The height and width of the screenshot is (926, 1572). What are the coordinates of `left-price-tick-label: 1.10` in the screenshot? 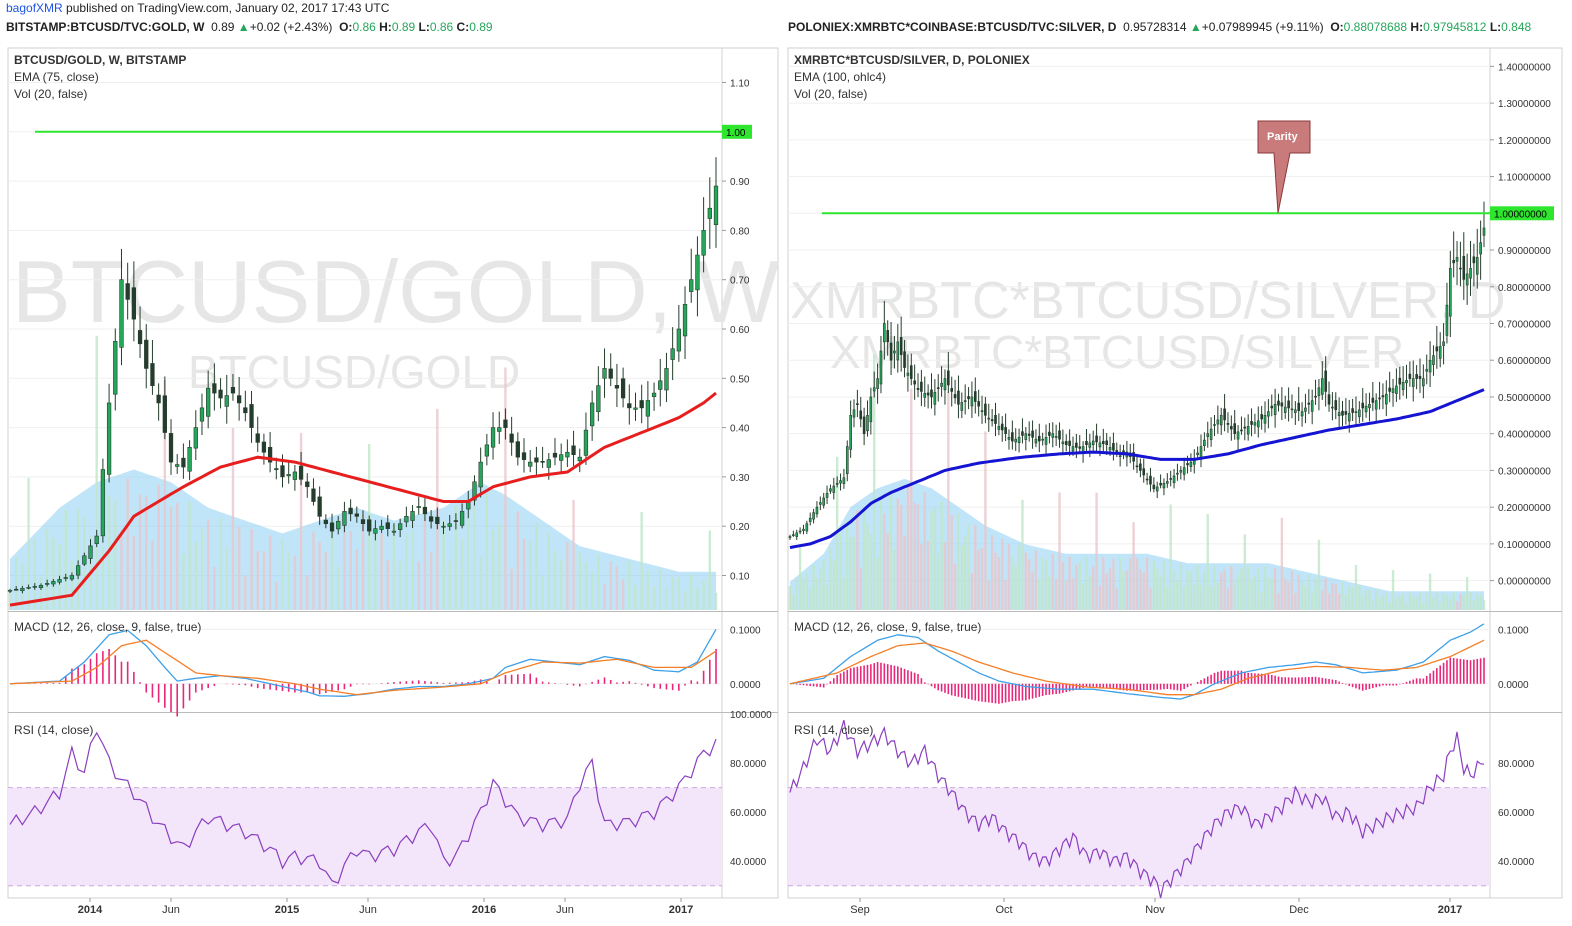 It's located at (740, 84).